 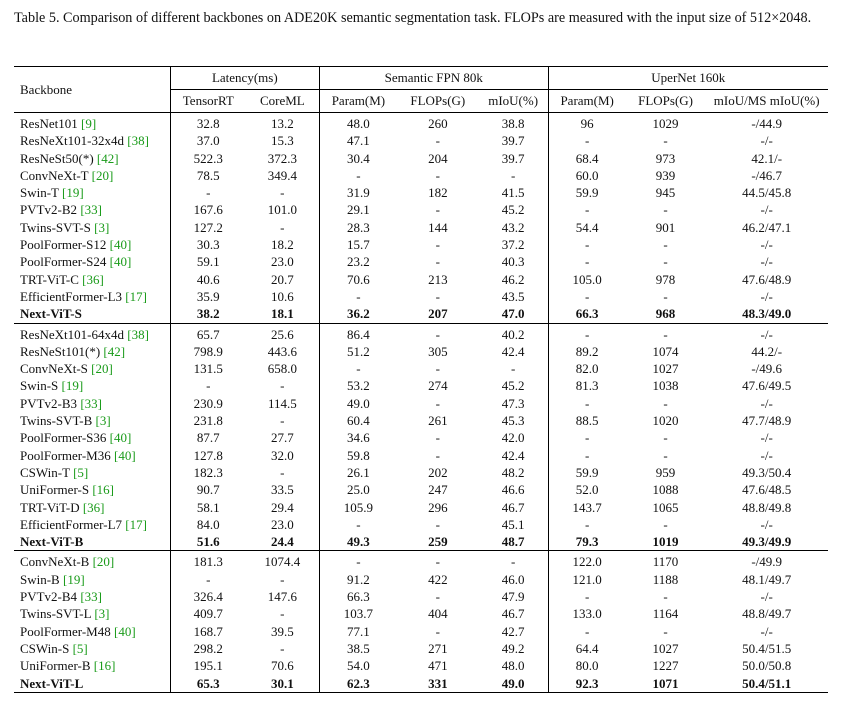 I want to click on backbone-name: ResNeSt101(*), so click(x=62, y=351).